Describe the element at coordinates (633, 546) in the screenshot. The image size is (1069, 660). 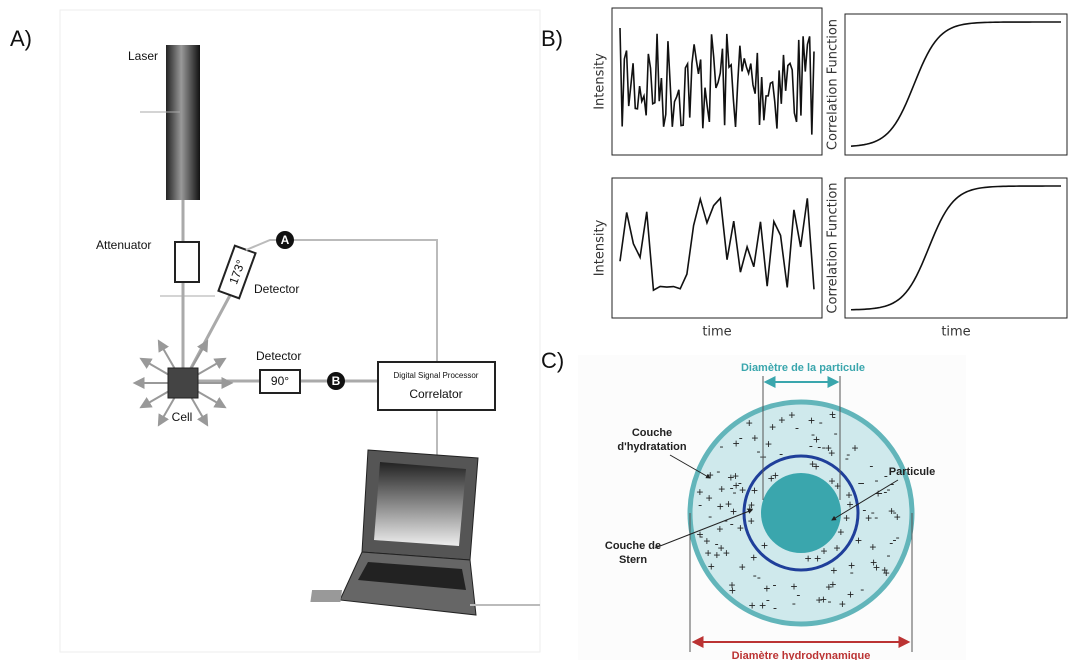
I see `stern-label: Couche de` at that location.